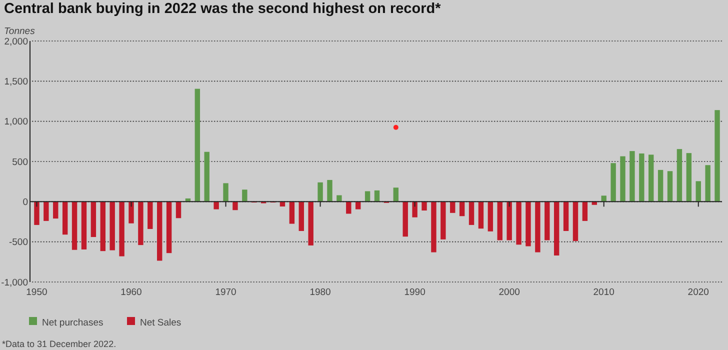 The width and height of the screenshot is (728, 350). I want to click on text: *Data to 31 December 2022., so click(59, 344).